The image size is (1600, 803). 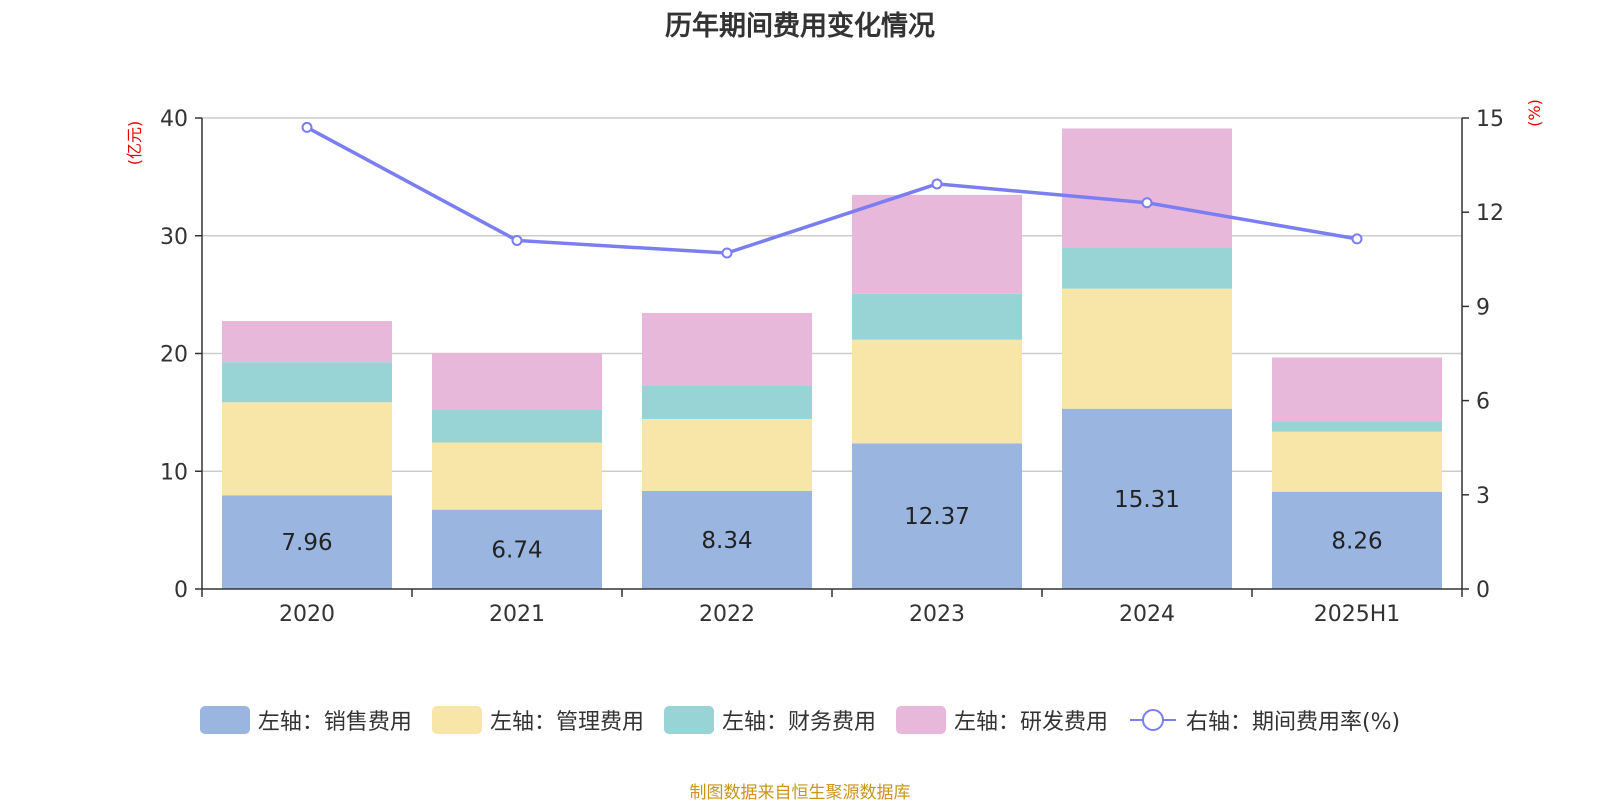 I want to click on data-labels: 7.96 6.74 8.34 12.37 15.31 8.26, so click(x=831, y=525).